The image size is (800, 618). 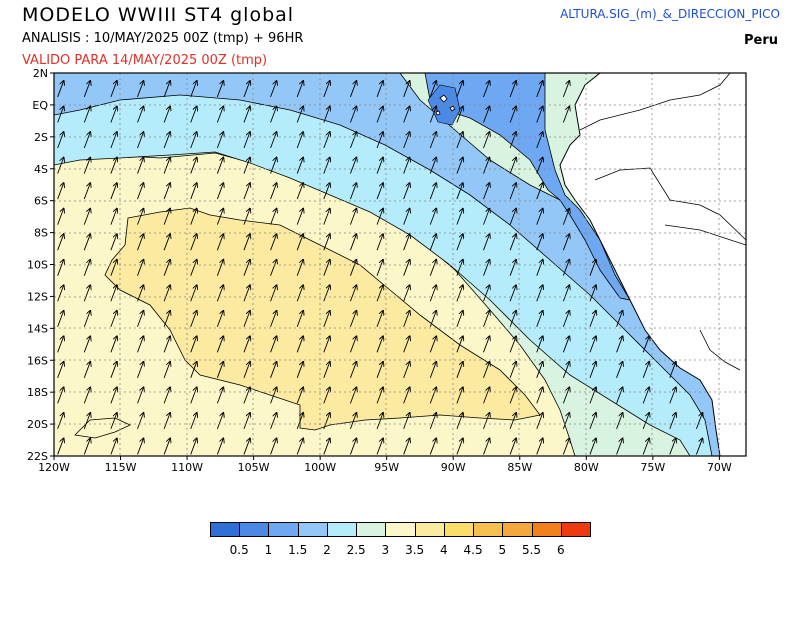 What do you see at coordinates (385, 550) in the screenshot?
I see `colorbar-label: 3` at bounding box center [385, 550].